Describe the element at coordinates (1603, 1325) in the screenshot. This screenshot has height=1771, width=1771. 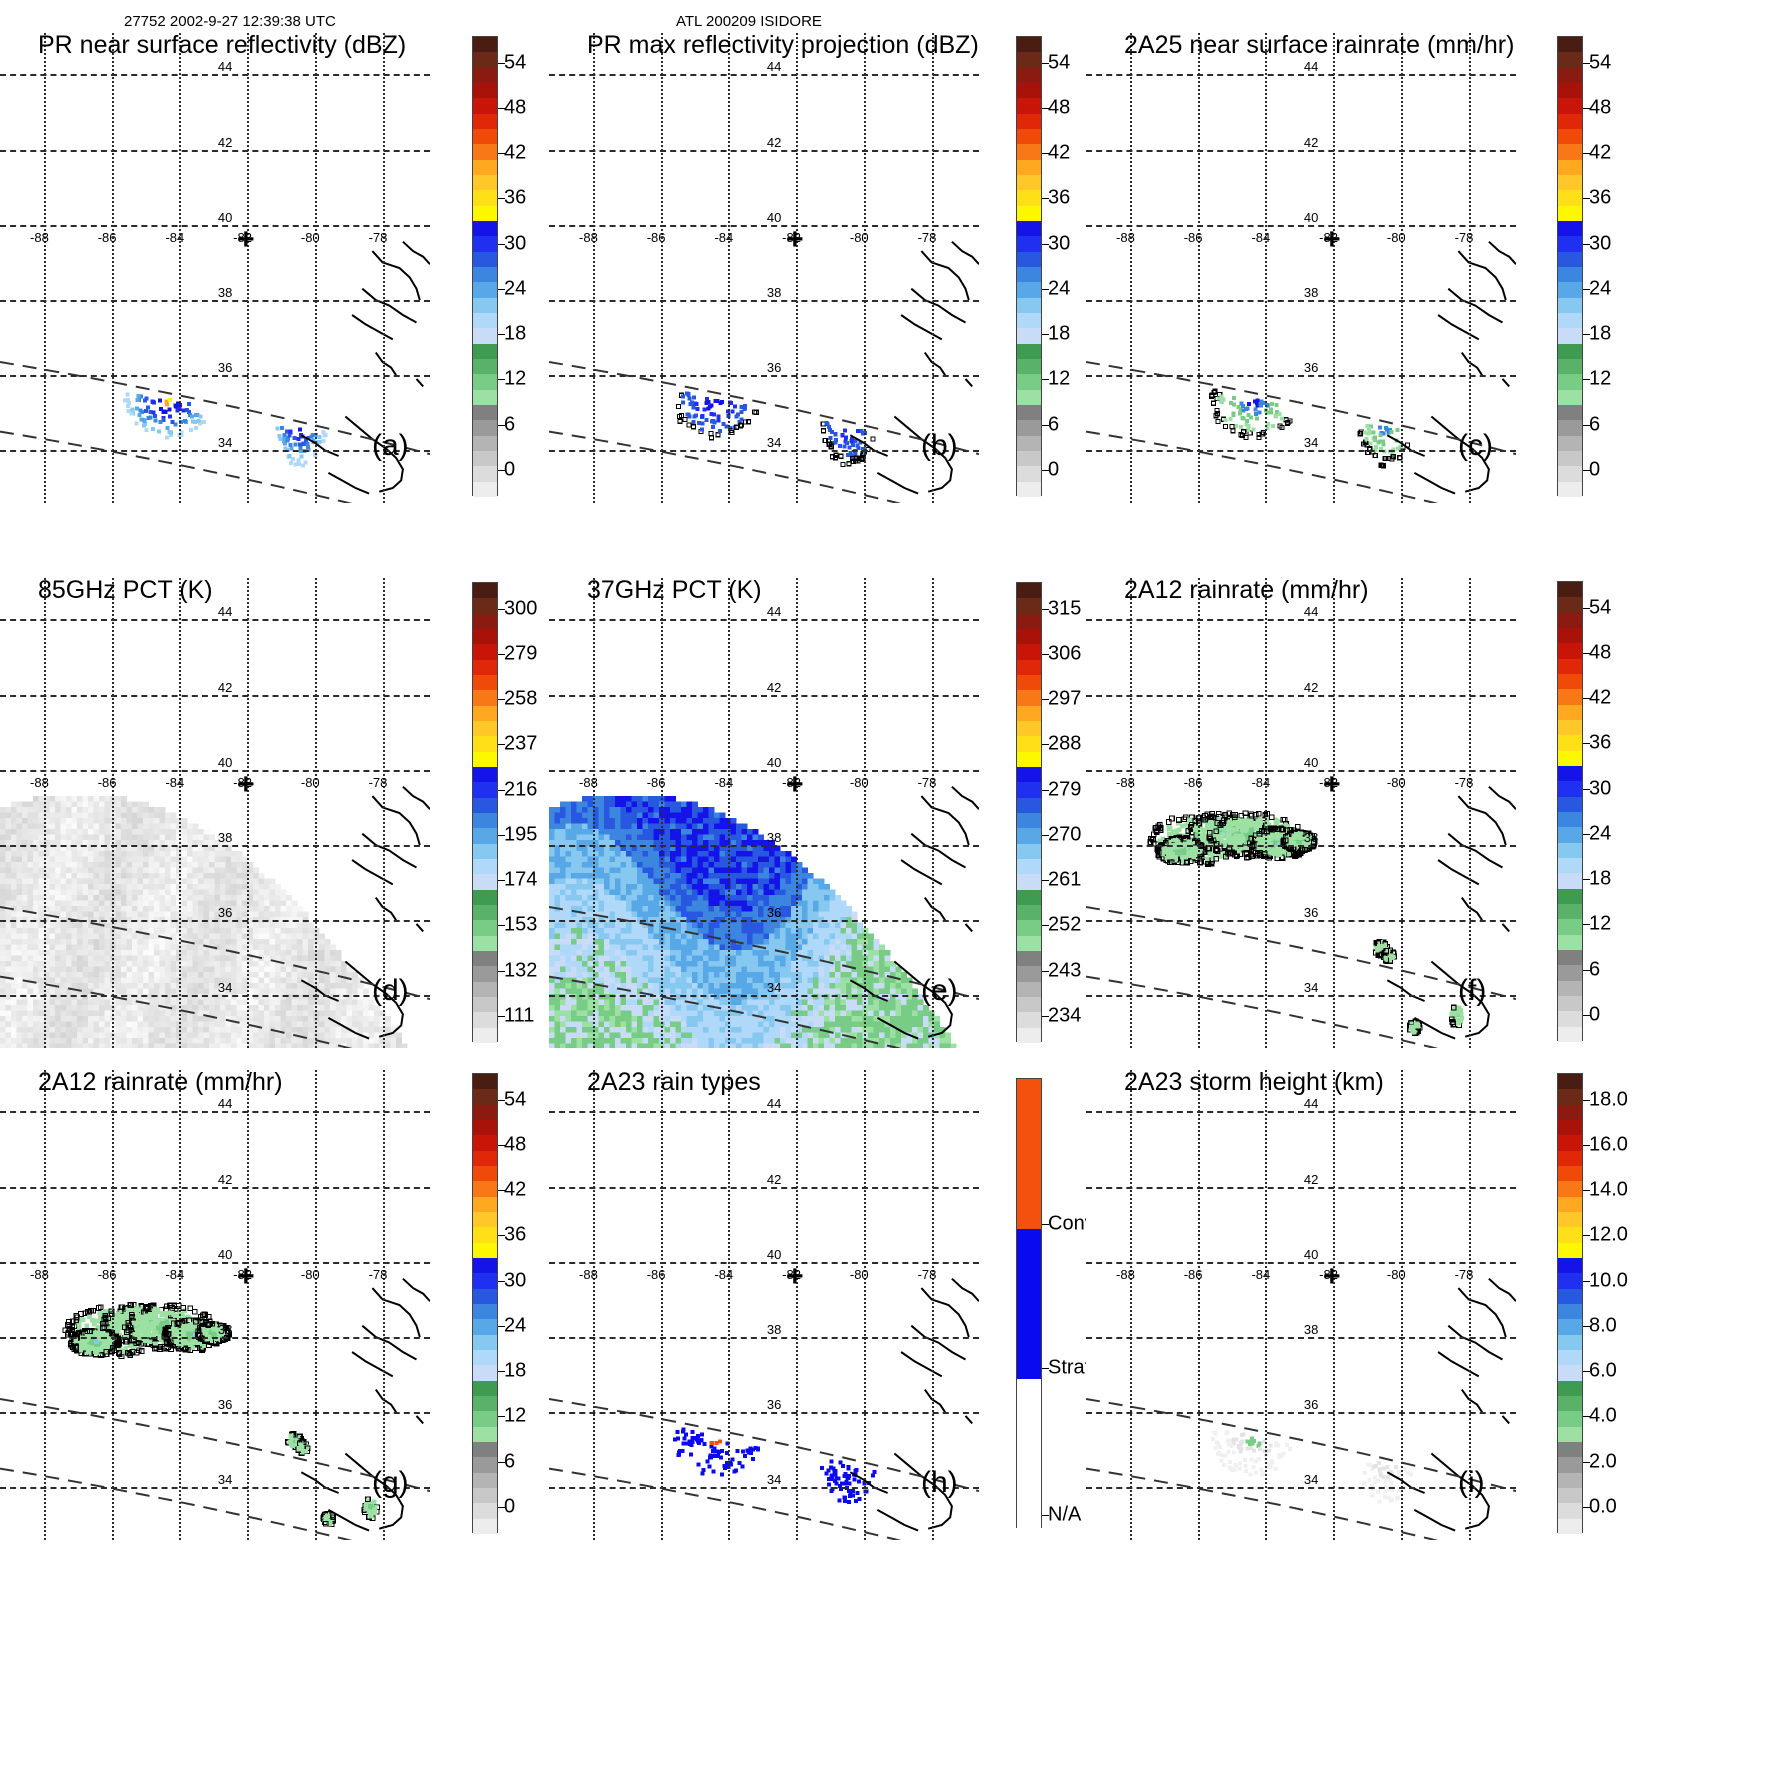
I see `colorbar-tick-label: 8.0` at that location.